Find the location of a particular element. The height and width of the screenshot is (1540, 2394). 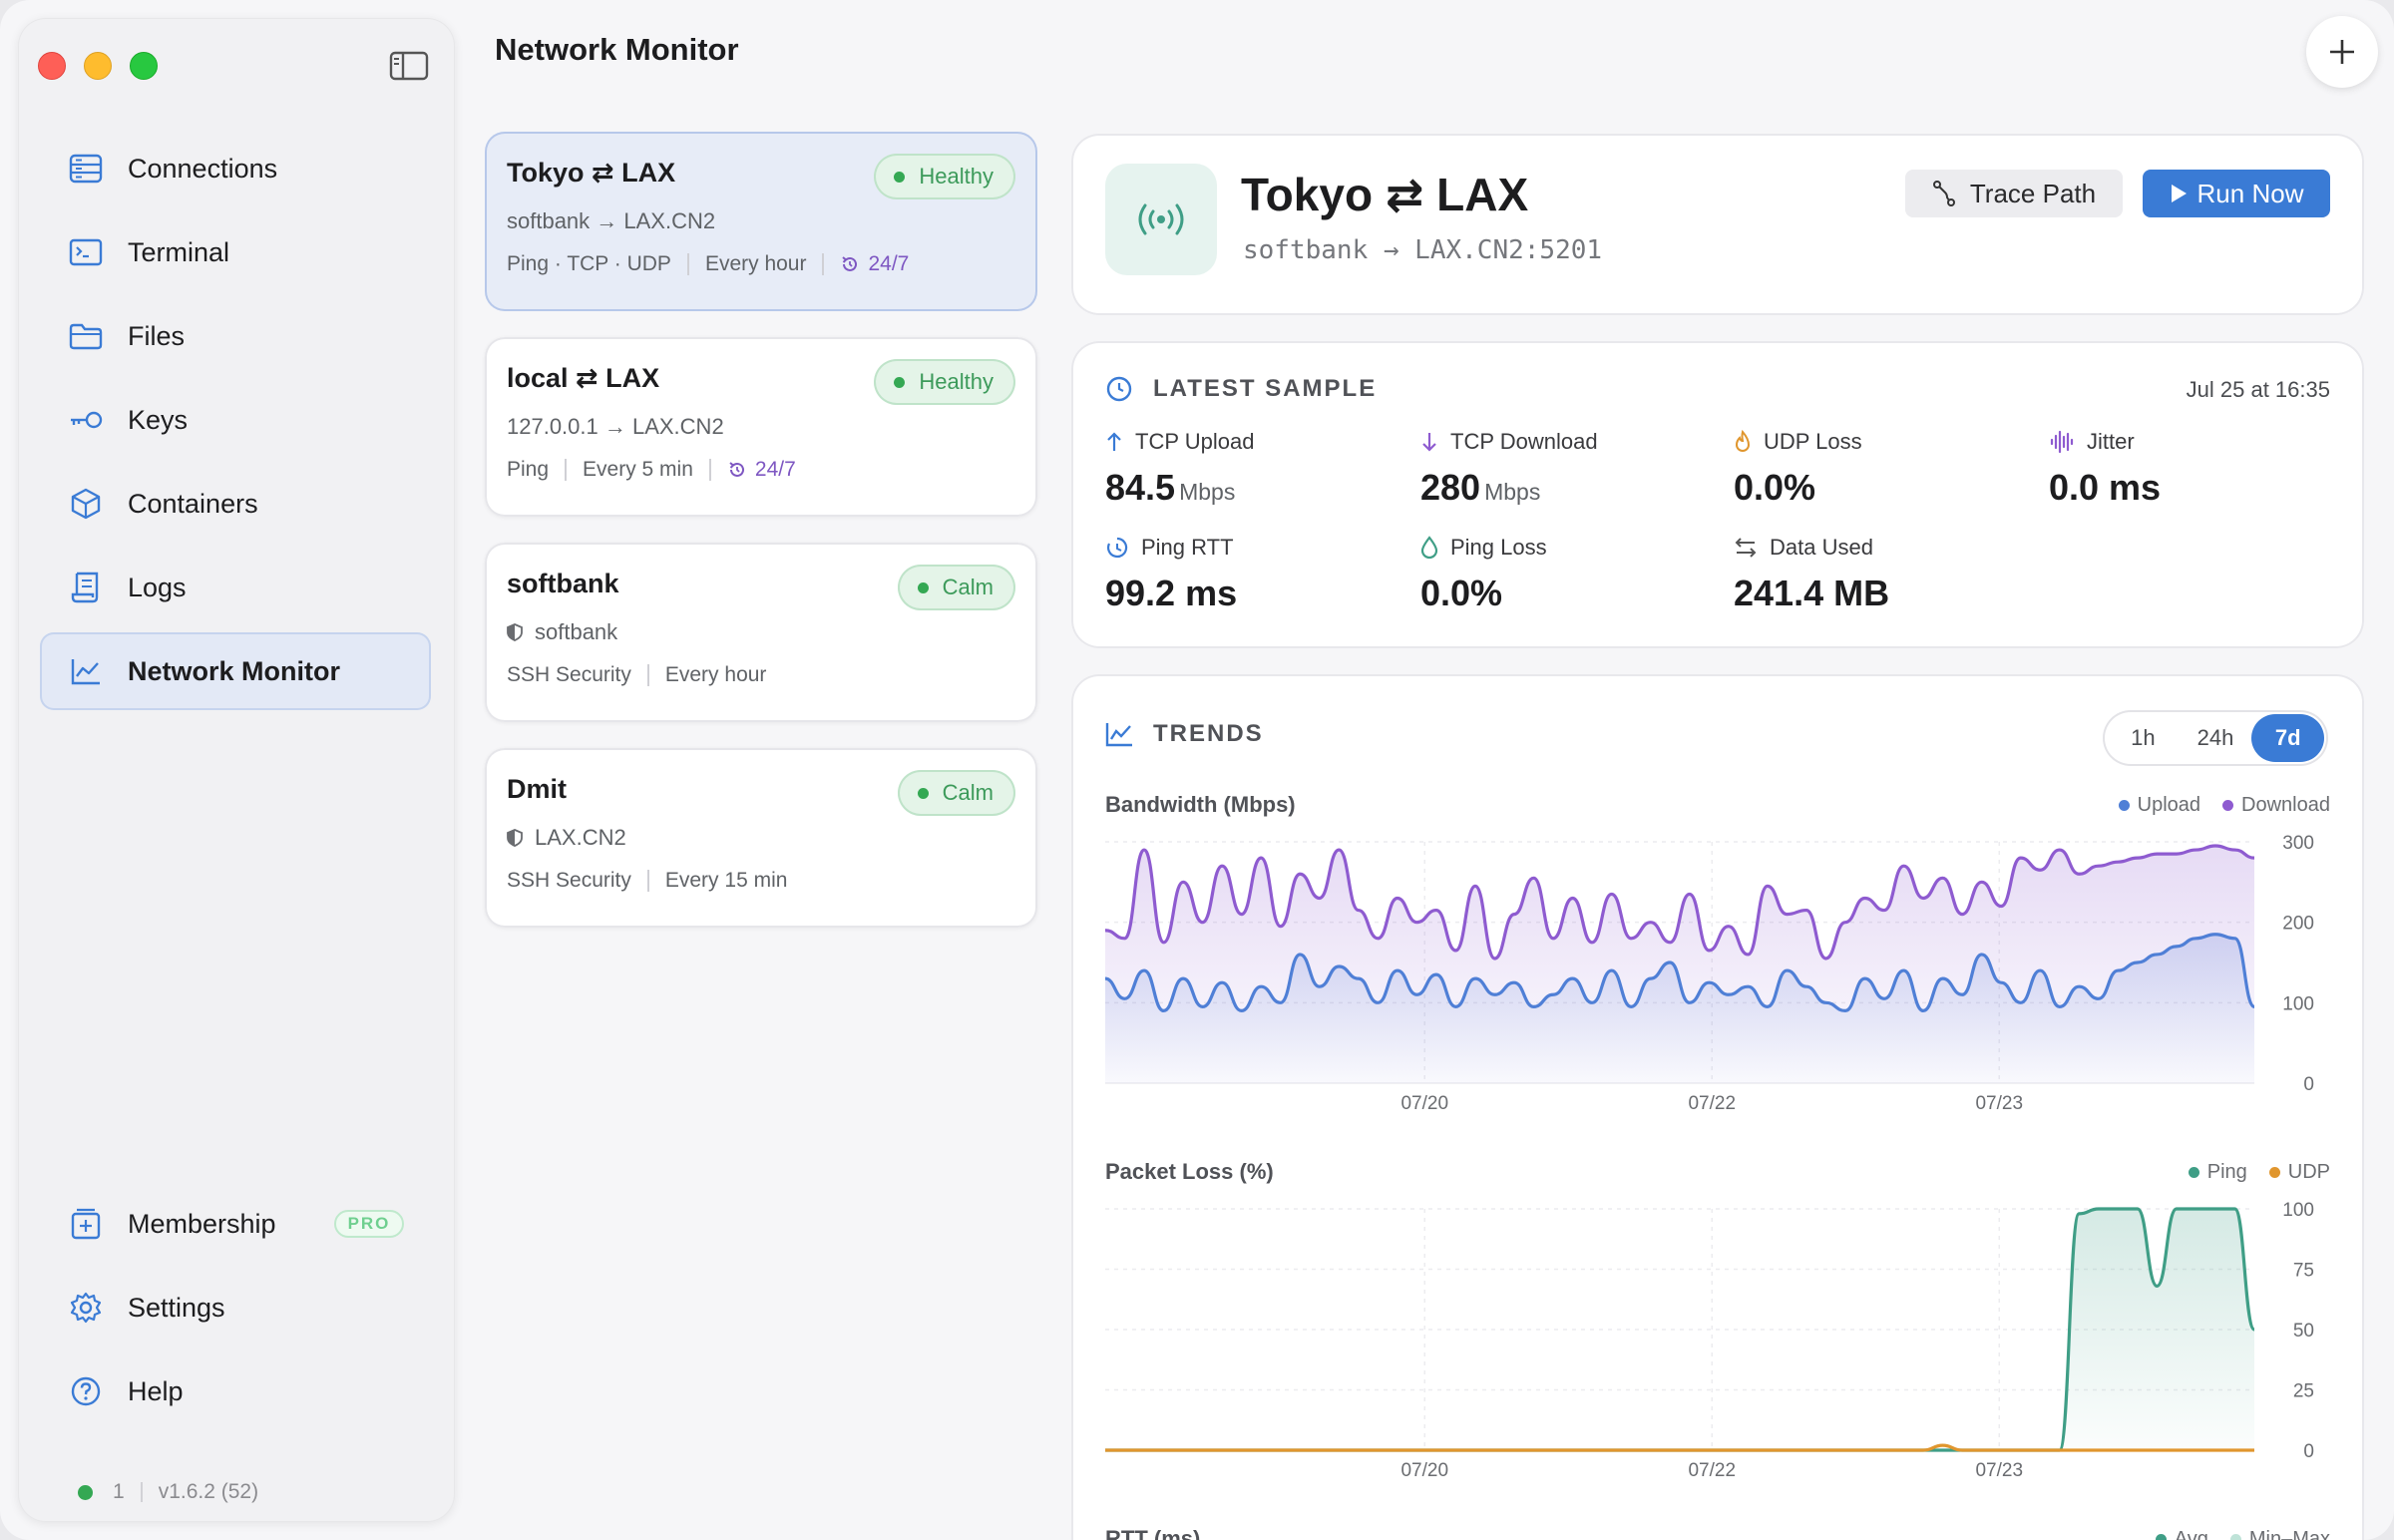

sidebar-item-label: Keys is located at coordinates (158, 419).